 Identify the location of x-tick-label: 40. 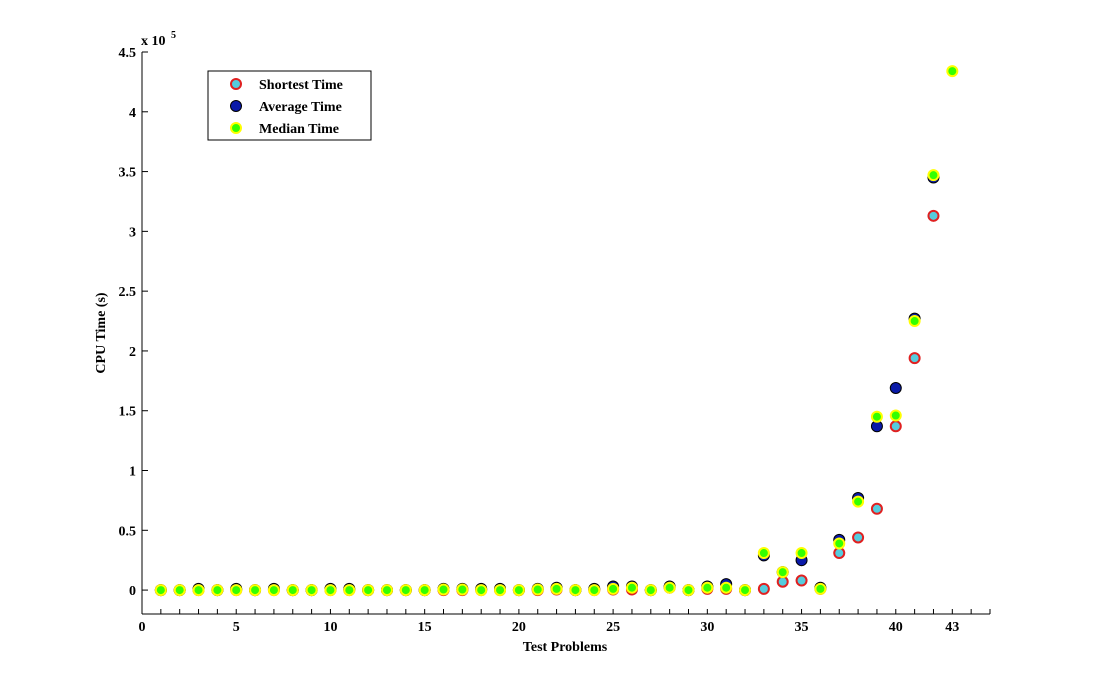
(896, 627).